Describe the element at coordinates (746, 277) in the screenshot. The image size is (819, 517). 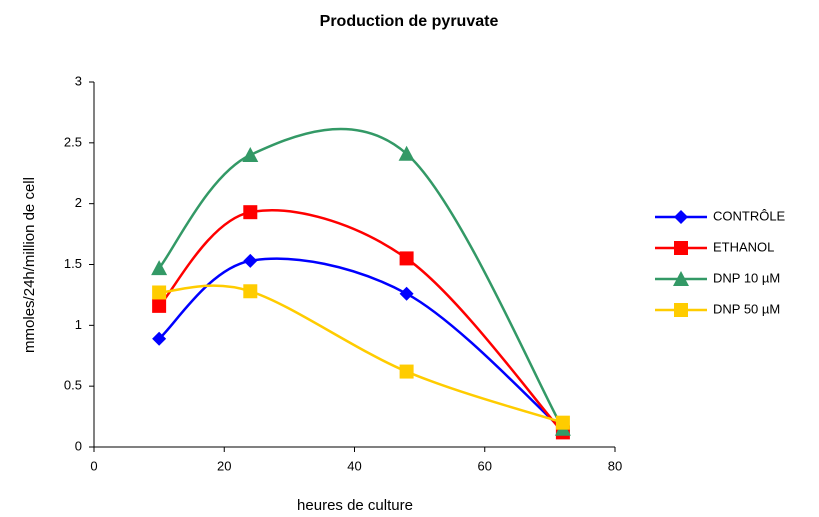
I see `legend-label: DNP 10 µM` at that location.